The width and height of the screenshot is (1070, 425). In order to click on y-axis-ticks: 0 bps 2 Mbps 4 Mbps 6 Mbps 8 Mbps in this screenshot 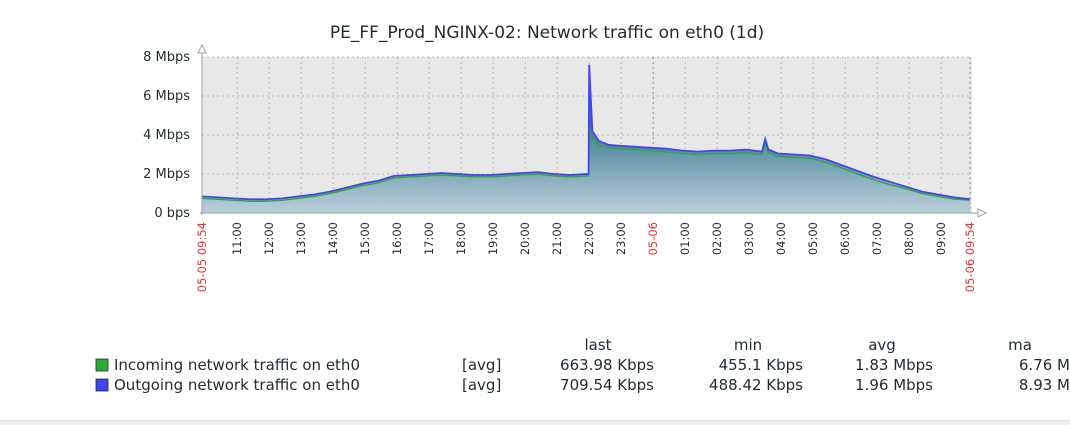, I will do `click(166, 135)`.